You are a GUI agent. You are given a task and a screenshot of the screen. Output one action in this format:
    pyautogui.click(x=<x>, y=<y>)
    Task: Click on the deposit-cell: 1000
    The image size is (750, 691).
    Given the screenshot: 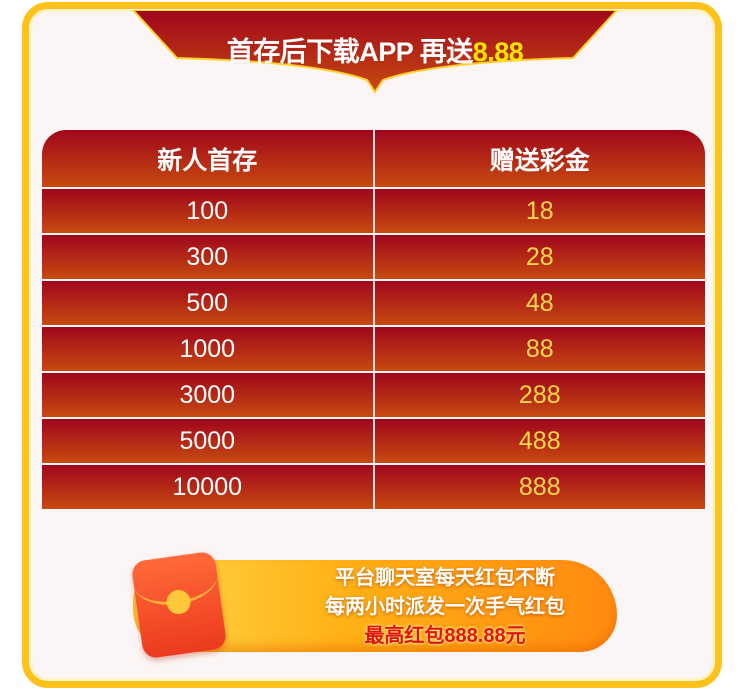 What is the action you would take?
    pyautogui.click(x=208, y=349)
    